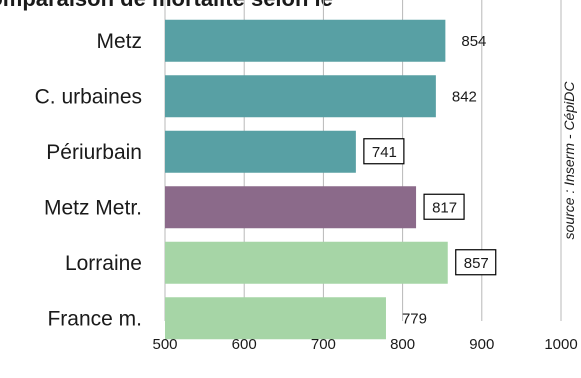 This screenshot has height=378, width=581. Describe the element at coordinates (94, 152) in the screenshot. I see `category-label: Périurbain` at that location.